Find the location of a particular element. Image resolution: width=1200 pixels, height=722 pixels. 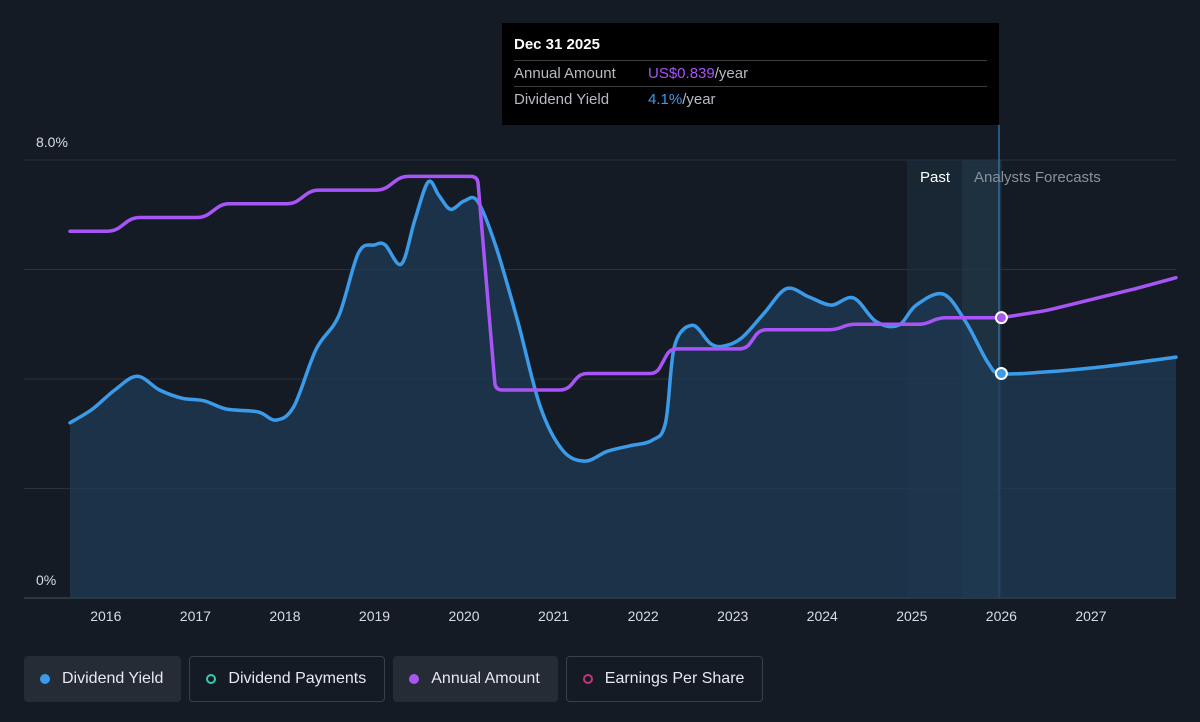

legend-dividend-yield: Dividend Yield is located at coordinates (103, 679).